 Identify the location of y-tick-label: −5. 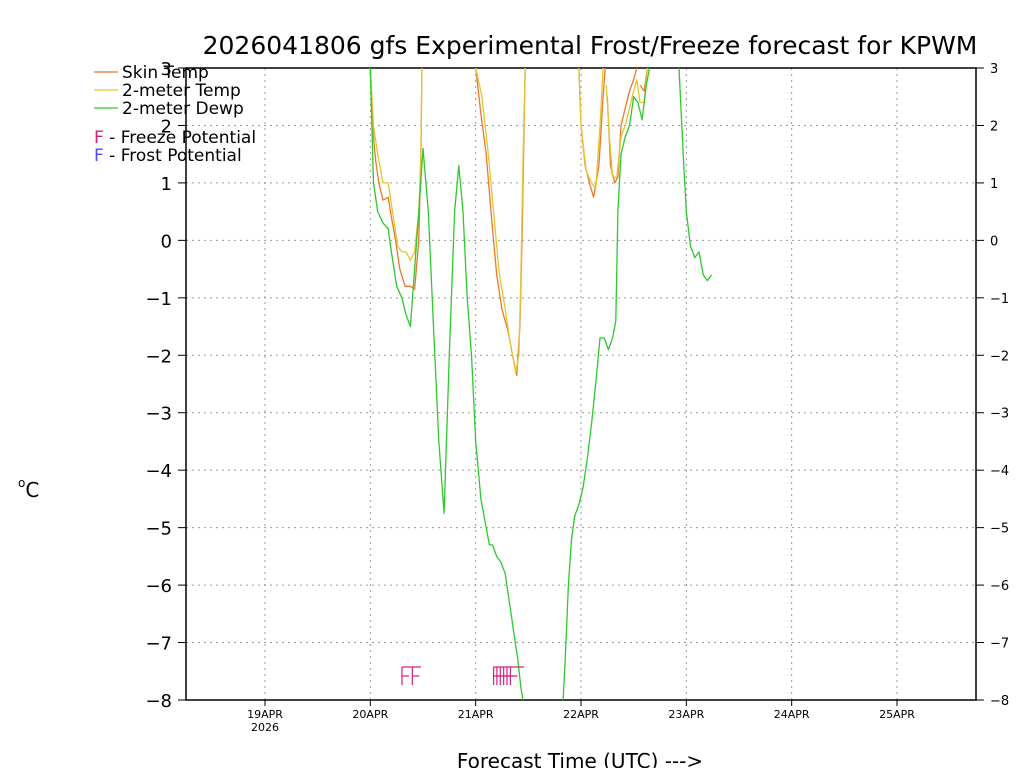
(158, 529).